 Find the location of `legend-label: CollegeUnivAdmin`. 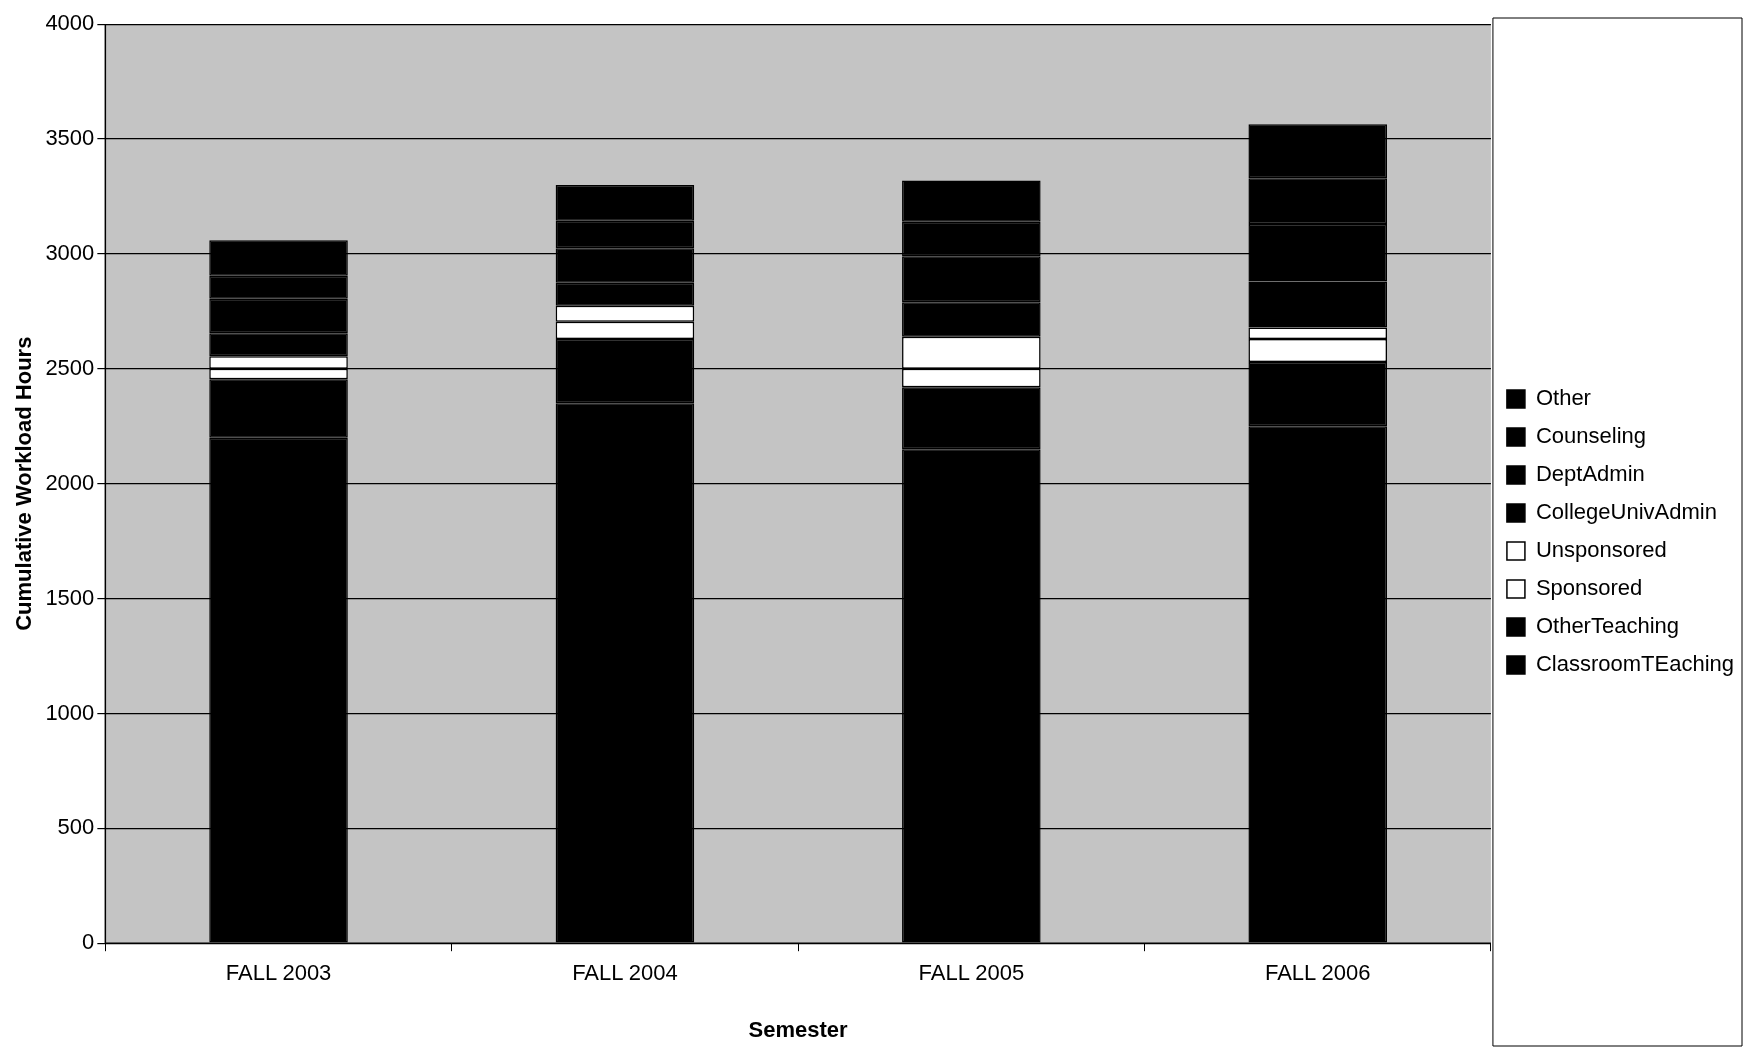

legend-label: CollegeUnivAdmin is located at coordinates (1626, 512).